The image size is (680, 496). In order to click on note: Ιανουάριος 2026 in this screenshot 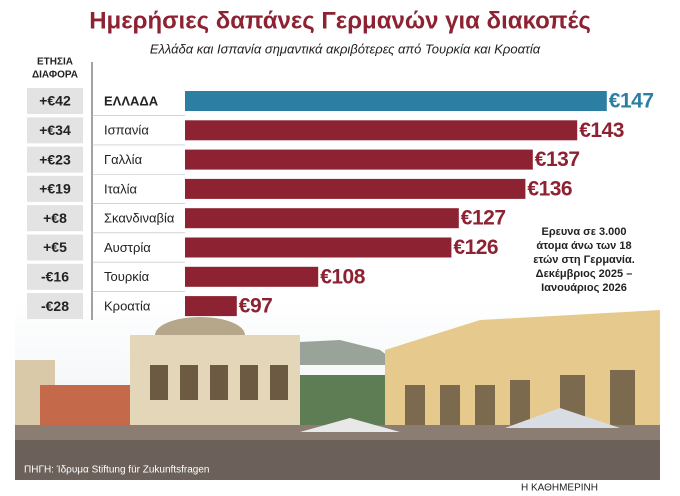, I will do `click(584, 288)`.